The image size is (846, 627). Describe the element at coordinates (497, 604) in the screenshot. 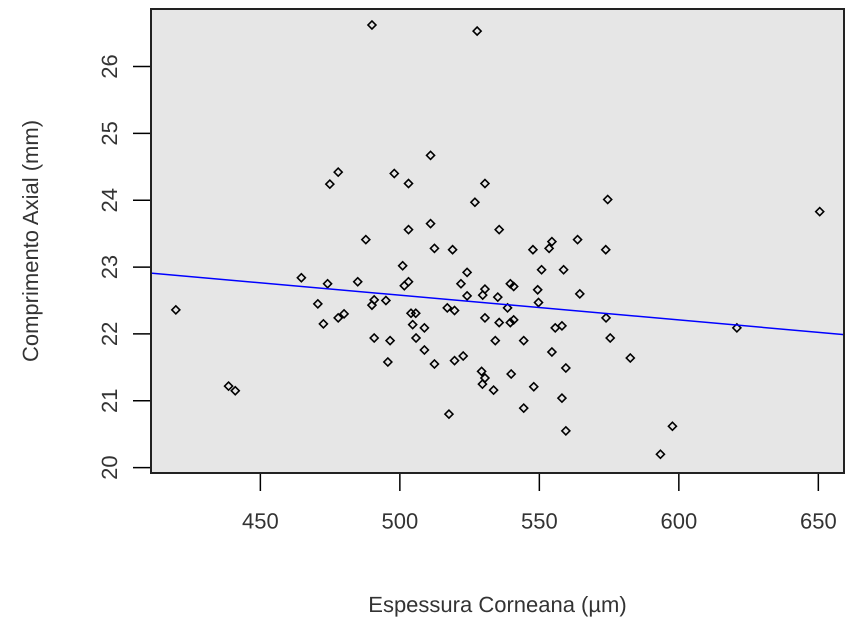

I see `x-axis-title: Espessura Corneana (µm)` at that location.